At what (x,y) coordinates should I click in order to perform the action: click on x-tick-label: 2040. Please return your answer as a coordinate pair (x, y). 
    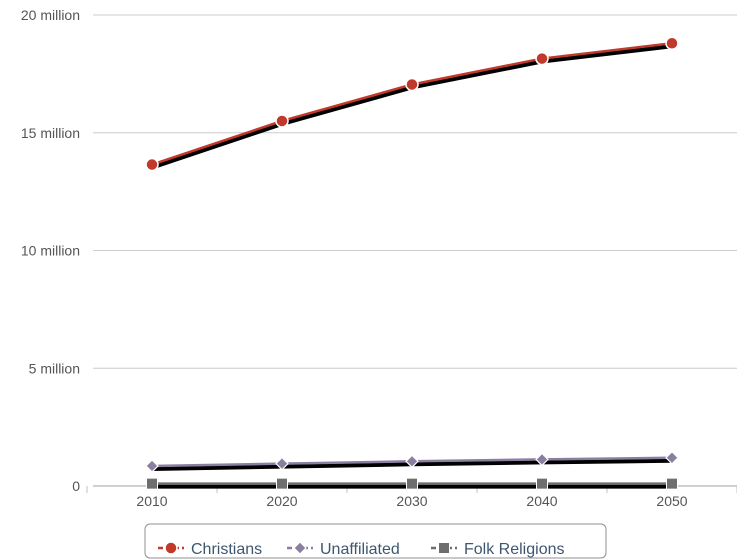
    Looking at the image, I should click on (541, 501).